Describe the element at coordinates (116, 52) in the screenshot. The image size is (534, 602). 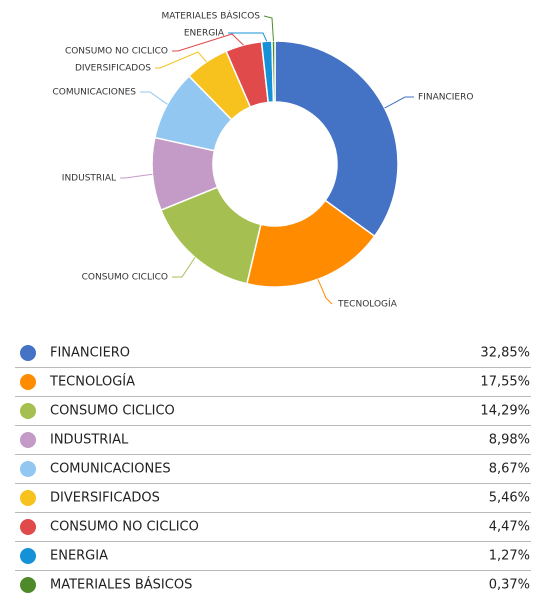
I see `callout-label: CONSUMO NO CICLICO` at that location.